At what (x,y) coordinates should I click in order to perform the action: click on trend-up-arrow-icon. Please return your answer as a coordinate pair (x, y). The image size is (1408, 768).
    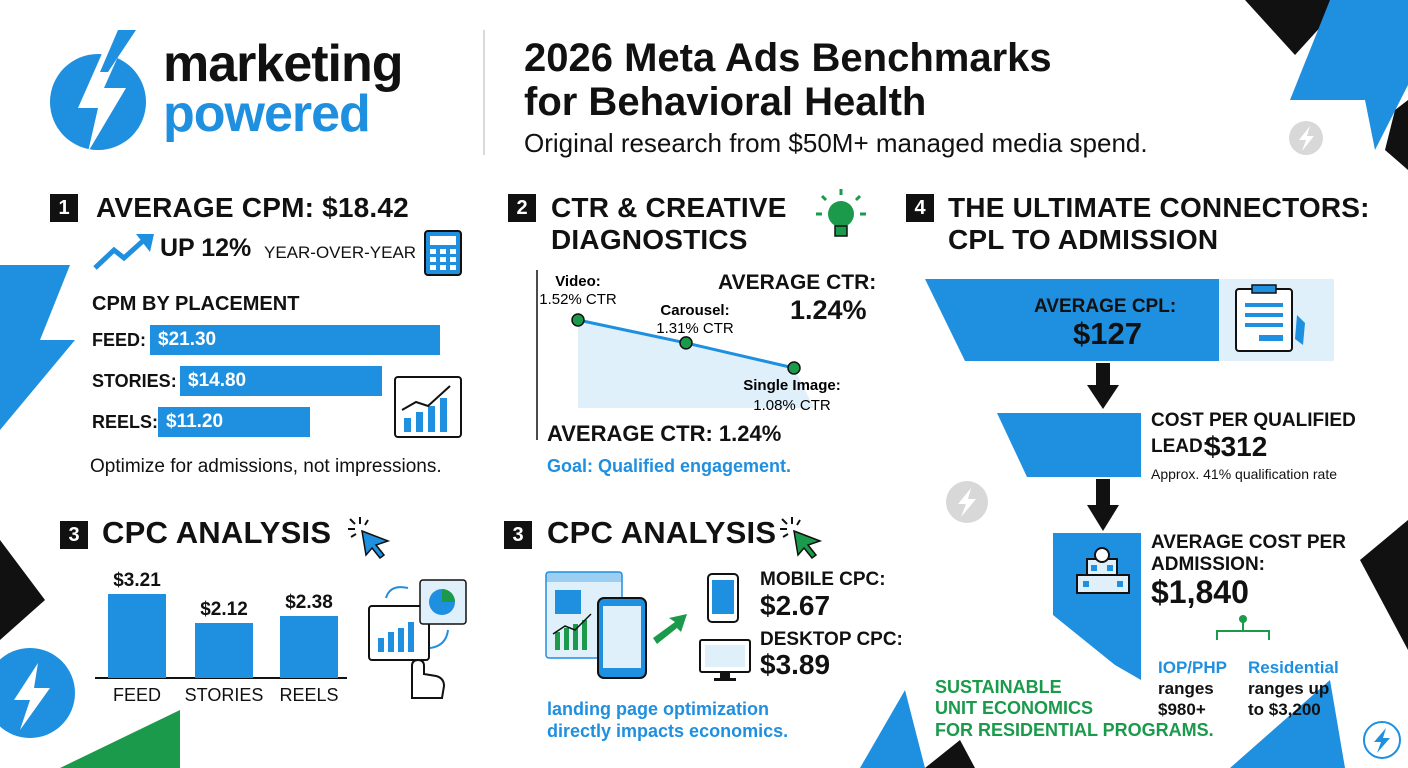
    Looking at the image, I should click on (123, 252).